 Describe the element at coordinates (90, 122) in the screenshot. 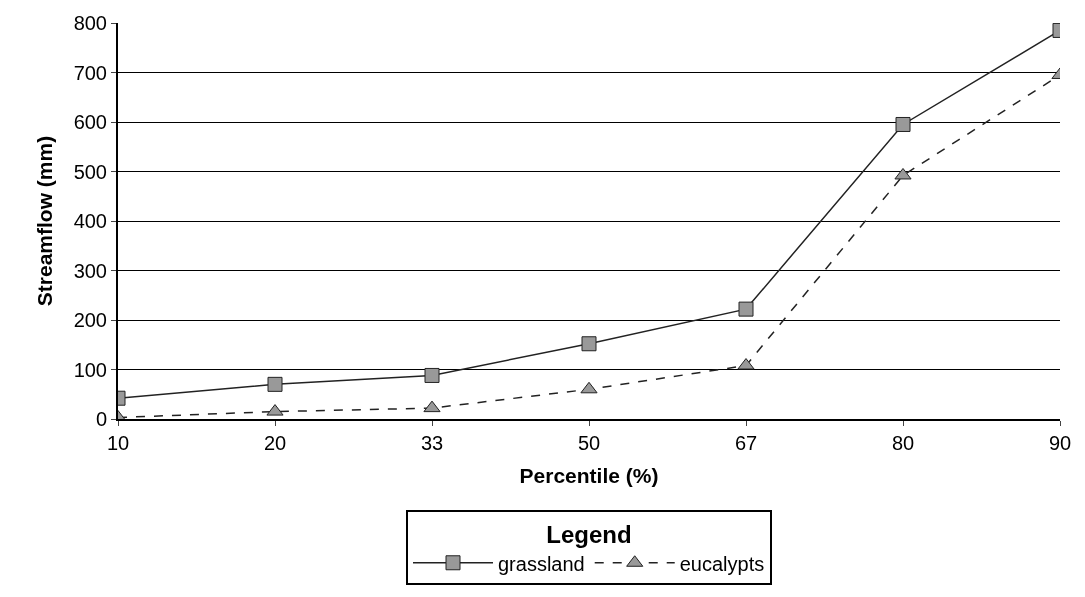

I see `y-tick-label: 600` at that location.